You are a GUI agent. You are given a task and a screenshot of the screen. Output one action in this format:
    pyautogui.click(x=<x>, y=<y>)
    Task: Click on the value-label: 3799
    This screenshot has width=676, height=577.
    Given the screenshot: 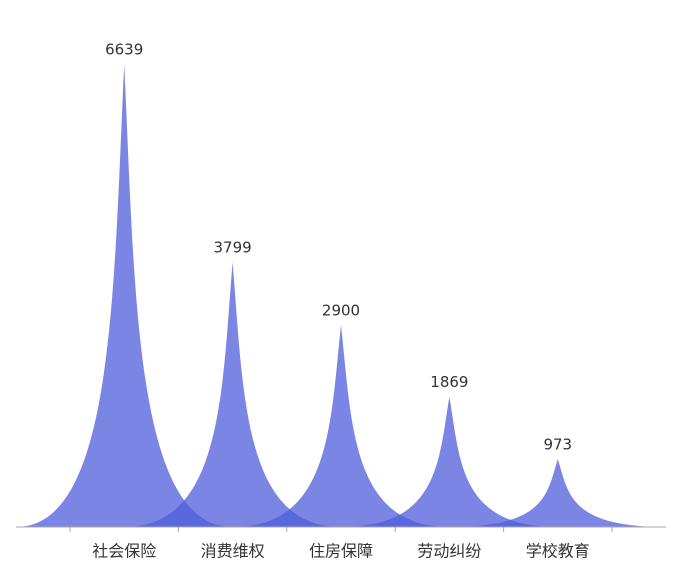 What is the action you would take?
    pyautogui.click(x=233, y=248)
    